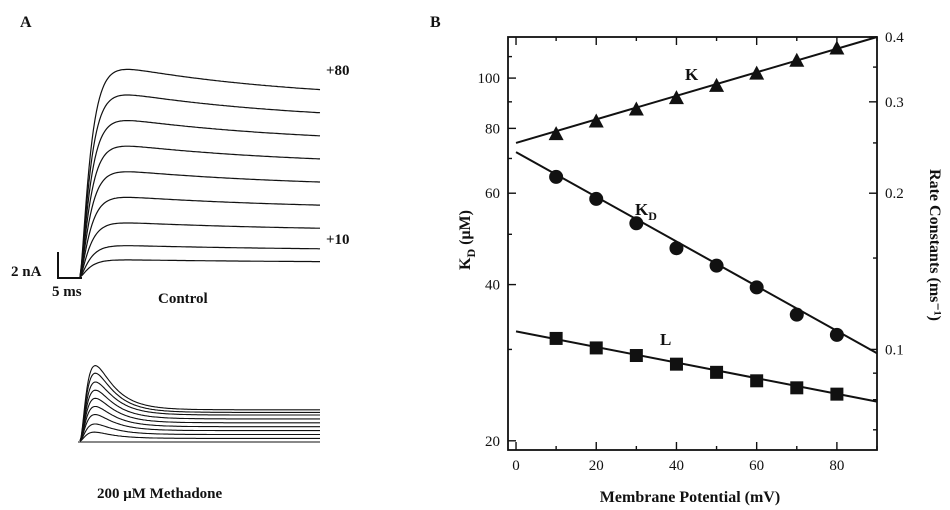 This screenshot has width=950, height=510. I want to click on panel-b-letter: B, so click(435, 22).